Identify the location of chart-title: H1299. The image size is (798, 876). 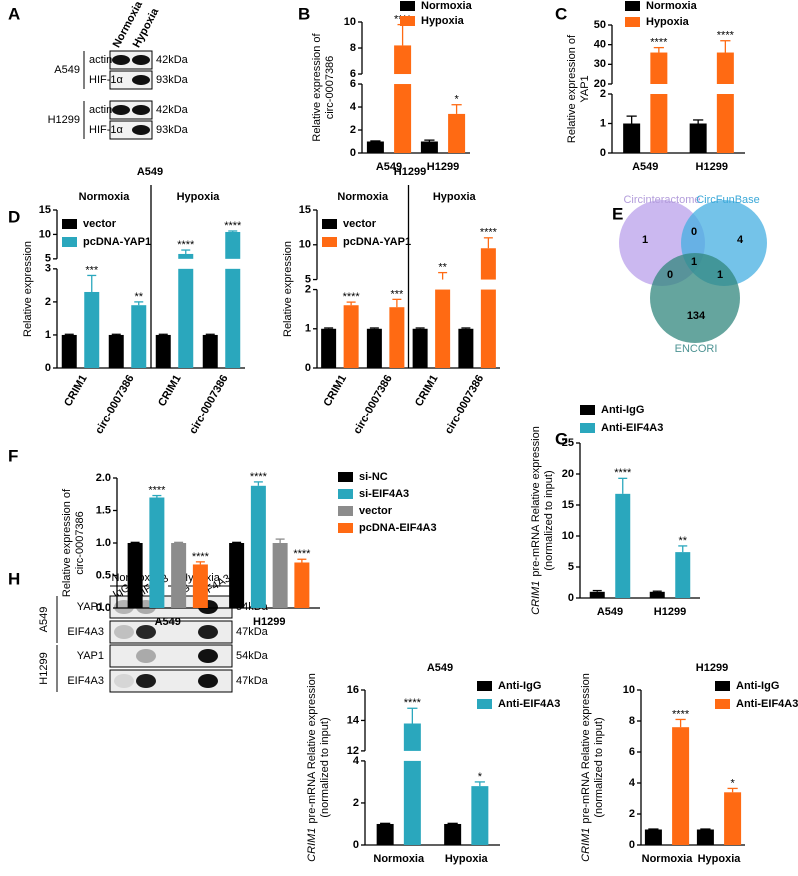
(410, 172).